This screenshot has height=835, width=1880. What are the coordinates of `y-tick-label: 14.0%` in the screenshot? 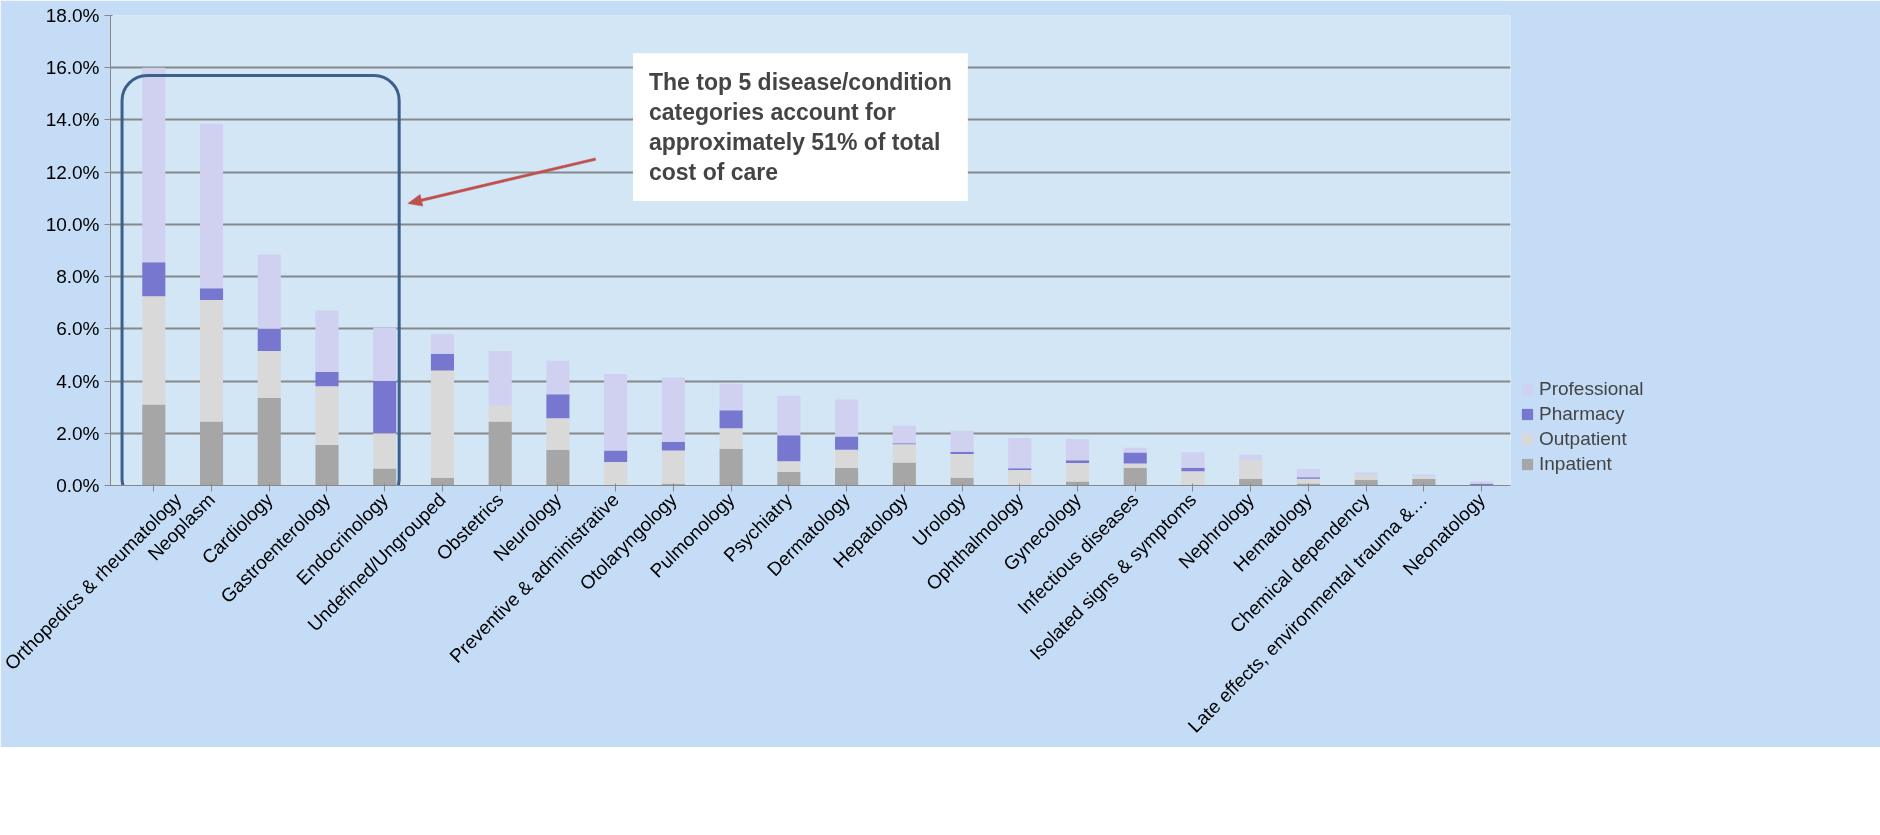 It's located at (72, 120).